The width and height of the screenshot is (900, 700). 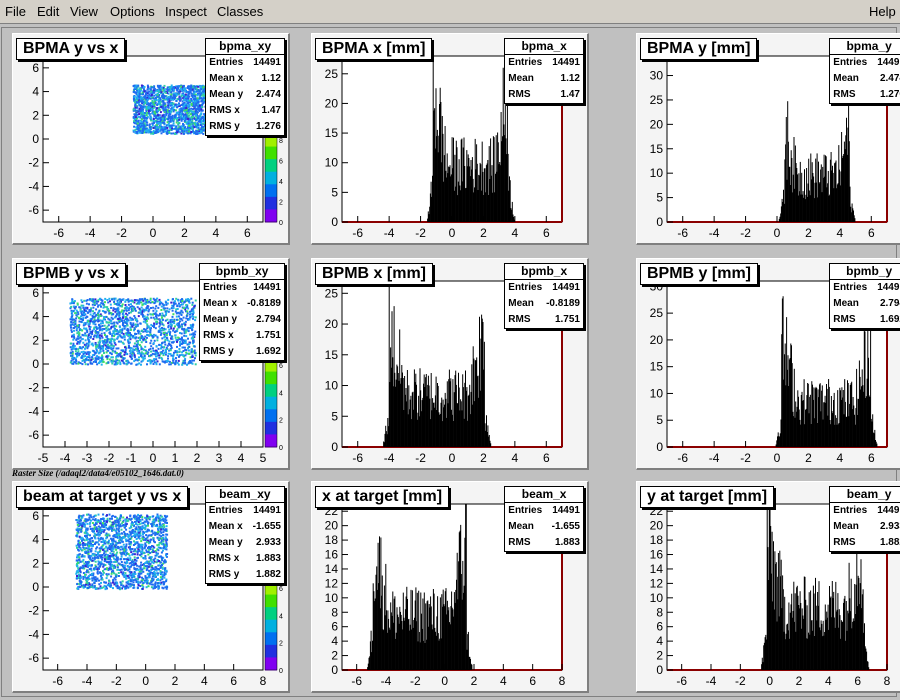 I want to click on stats-value: -1.655, so click(x=565, y=526).